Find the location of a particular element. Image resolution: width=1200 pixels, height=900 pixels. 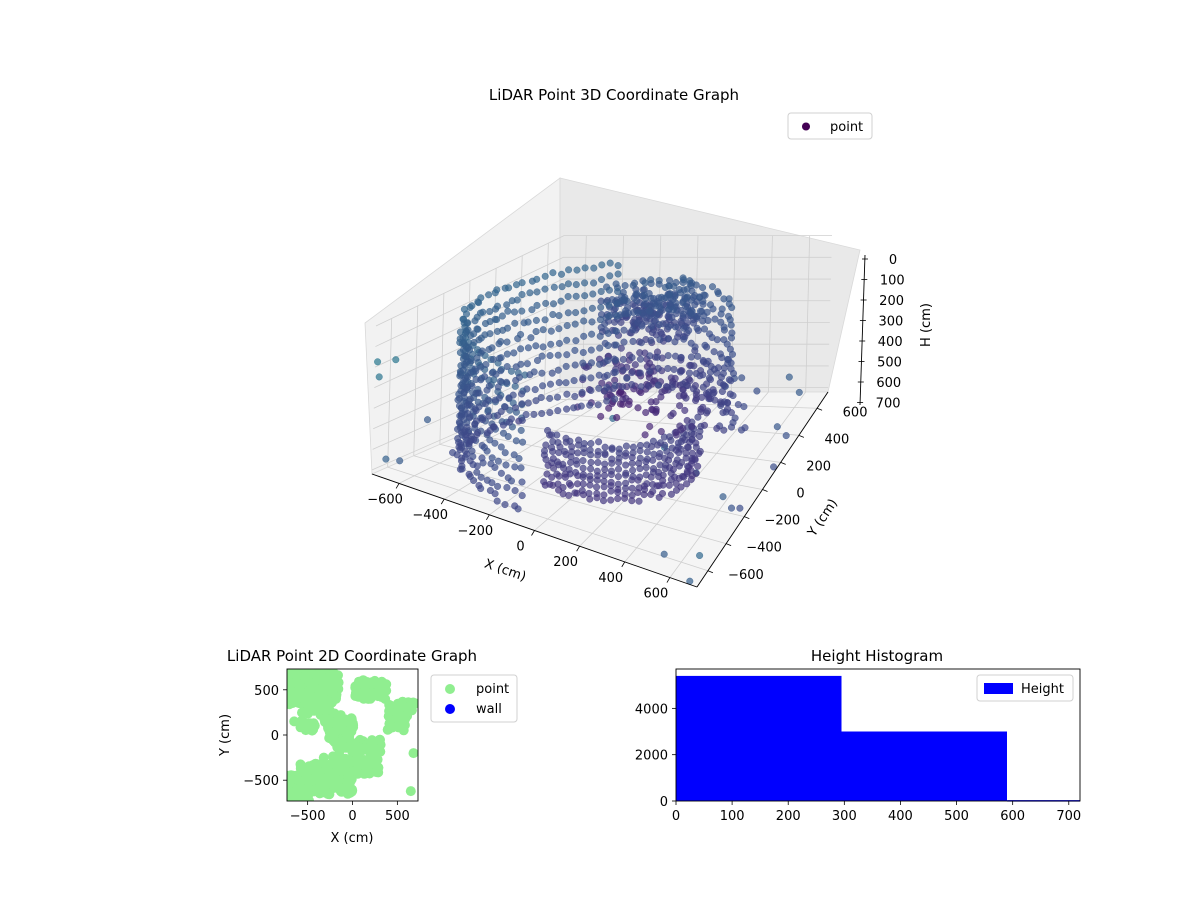

x-tick-label-hist: 300 is located at coordinates (844, 816).